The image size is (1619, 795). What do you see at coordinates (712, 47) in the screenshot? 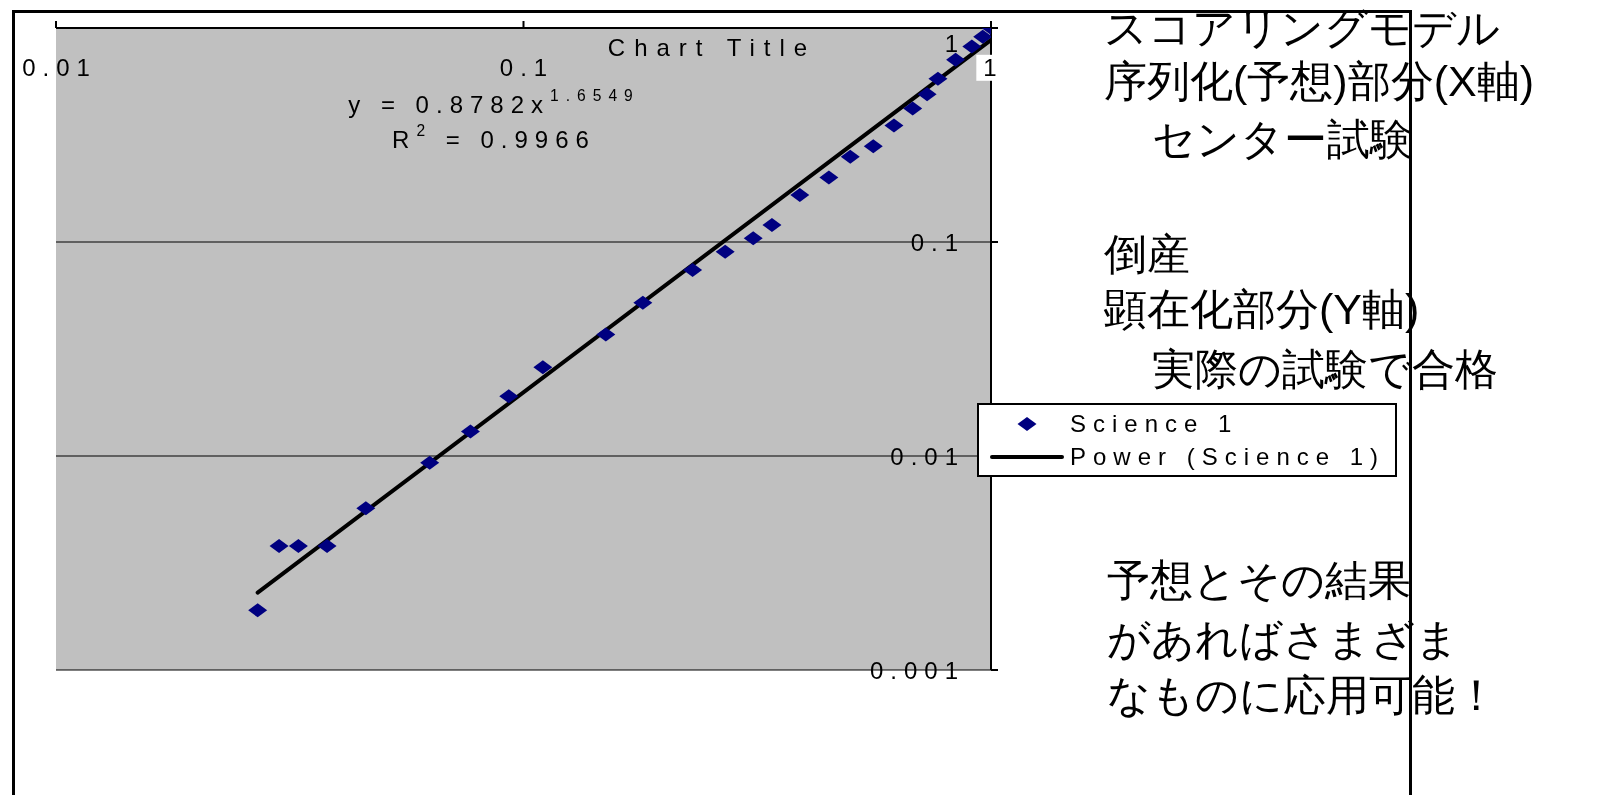
I see `chart-title: Chart Title` at bounding box center [712, 47].